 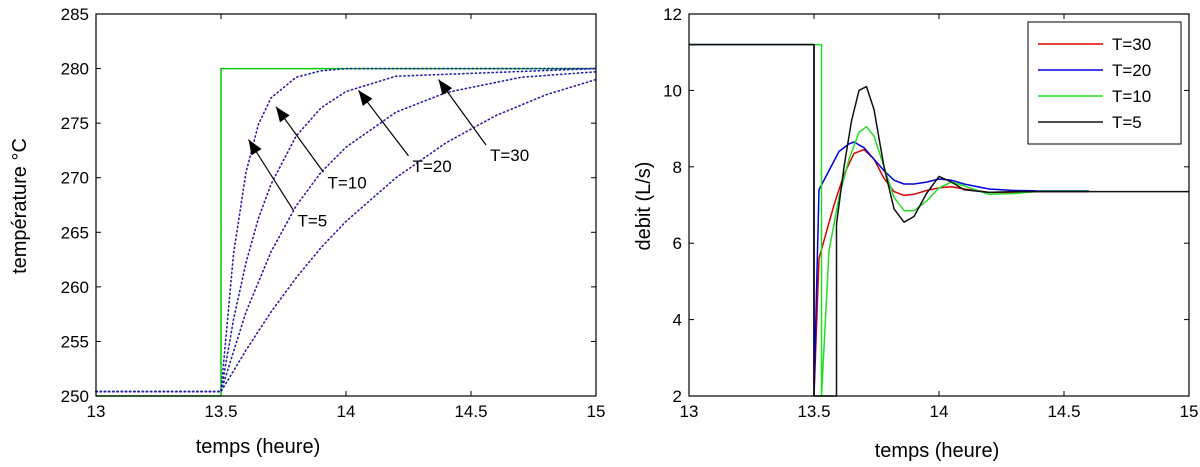 I want to click on legend-label: T=30, so click(x=1131, y=44).